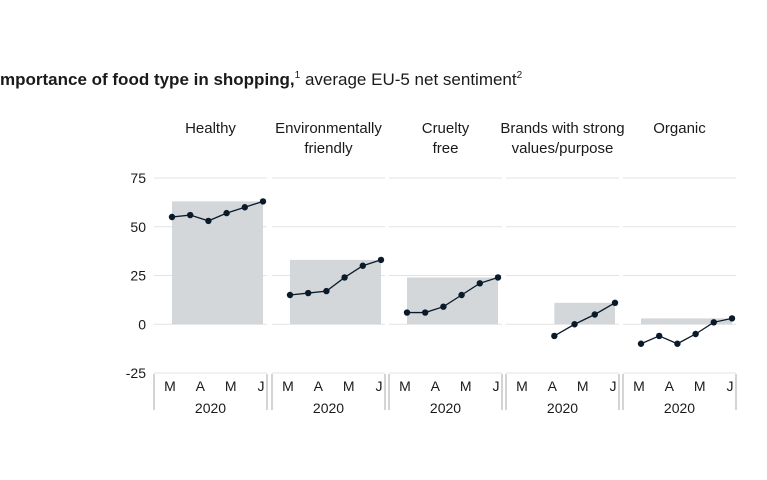  I want to click on chart-title-rest: average EU-5 net sentiment, so click(408, 79).